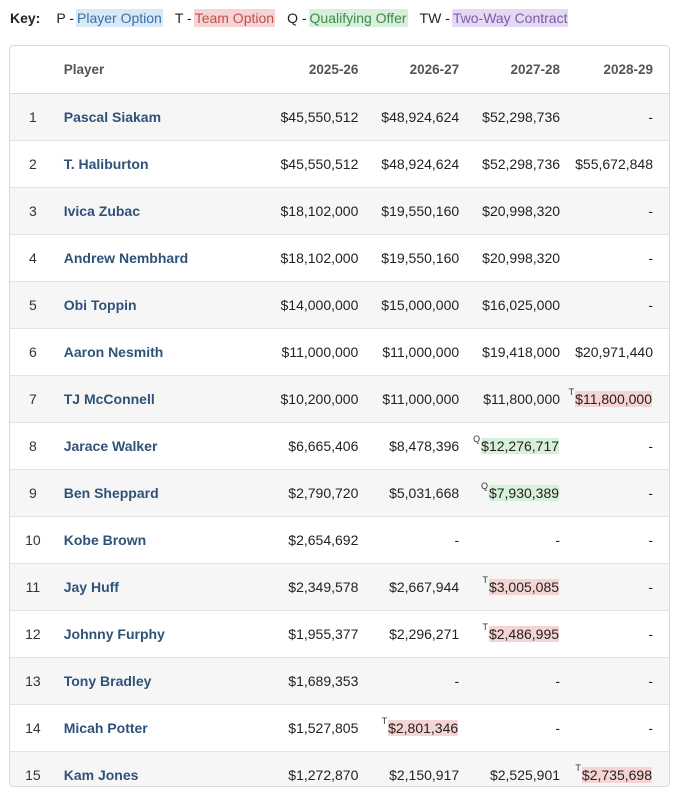  I want to click on salary-cell-2027-28: $16,025,000, so click(509, 305).